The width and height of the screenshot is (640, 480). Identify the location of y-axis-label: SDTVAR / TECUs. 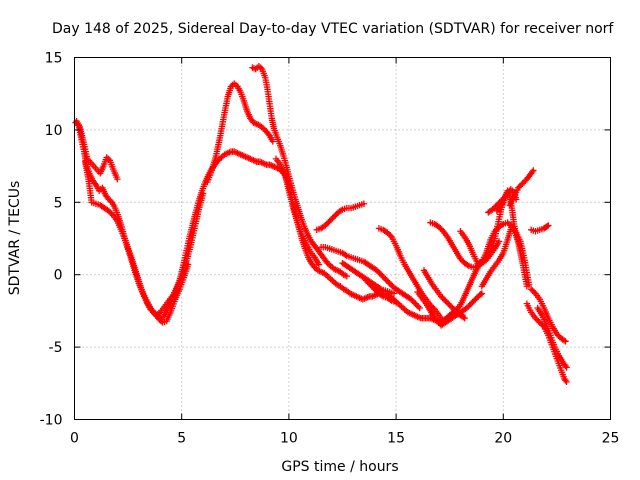
(15, 238).